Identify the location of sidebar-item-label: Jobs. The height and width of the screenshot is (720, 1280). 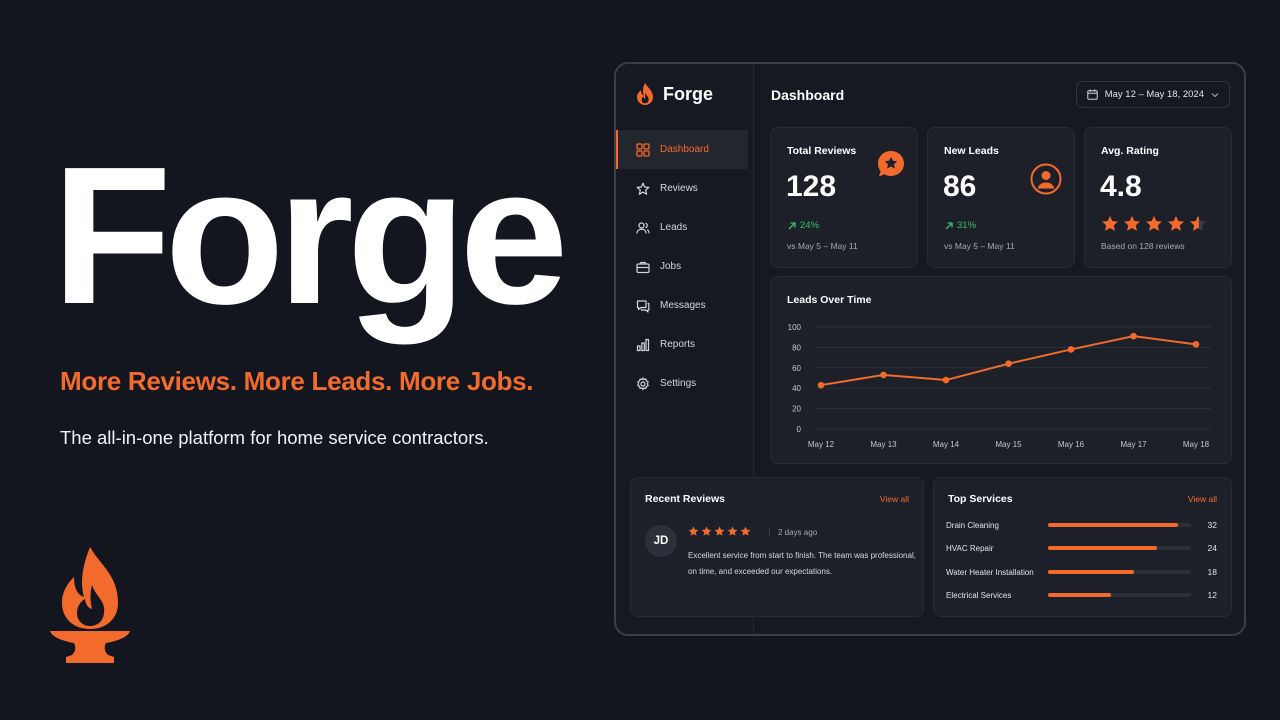
(671, 266).